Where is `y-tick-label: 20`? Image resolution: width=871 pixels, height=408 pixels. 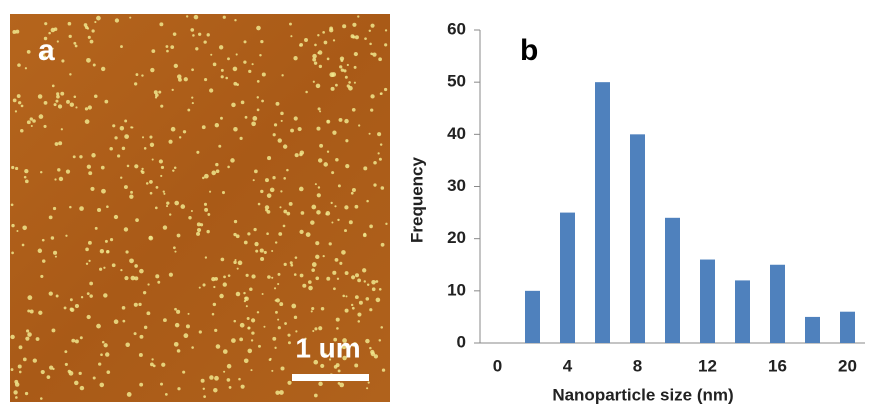
y-tick-label: 20 is located at coordinates (456, 237).